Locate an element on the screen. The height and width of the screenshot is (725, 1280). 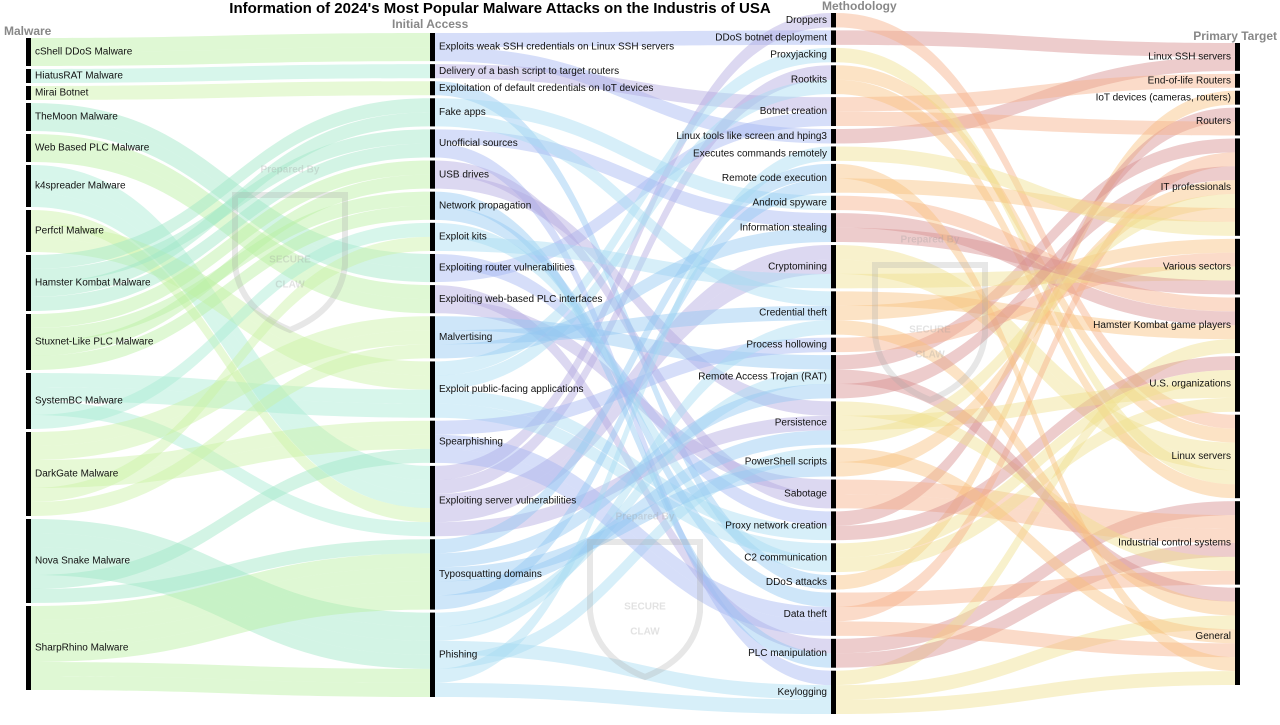
node-label: Rootkits is located at coordinates (809, 79).